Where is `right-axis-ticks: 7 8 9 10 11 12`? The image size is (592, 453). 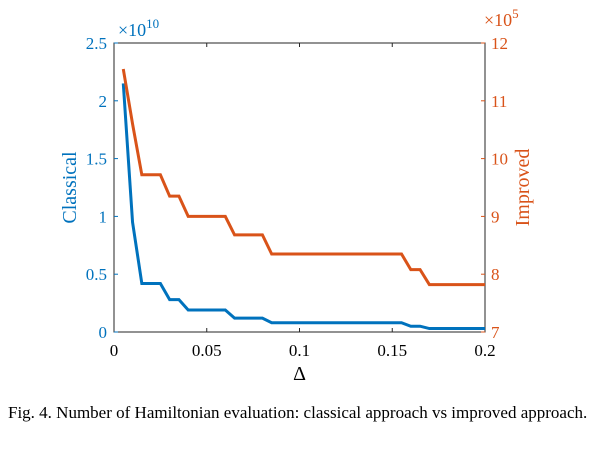
right-axis-ticks: 7 8 9 10 11 12 is located at coordinates (494, 188).